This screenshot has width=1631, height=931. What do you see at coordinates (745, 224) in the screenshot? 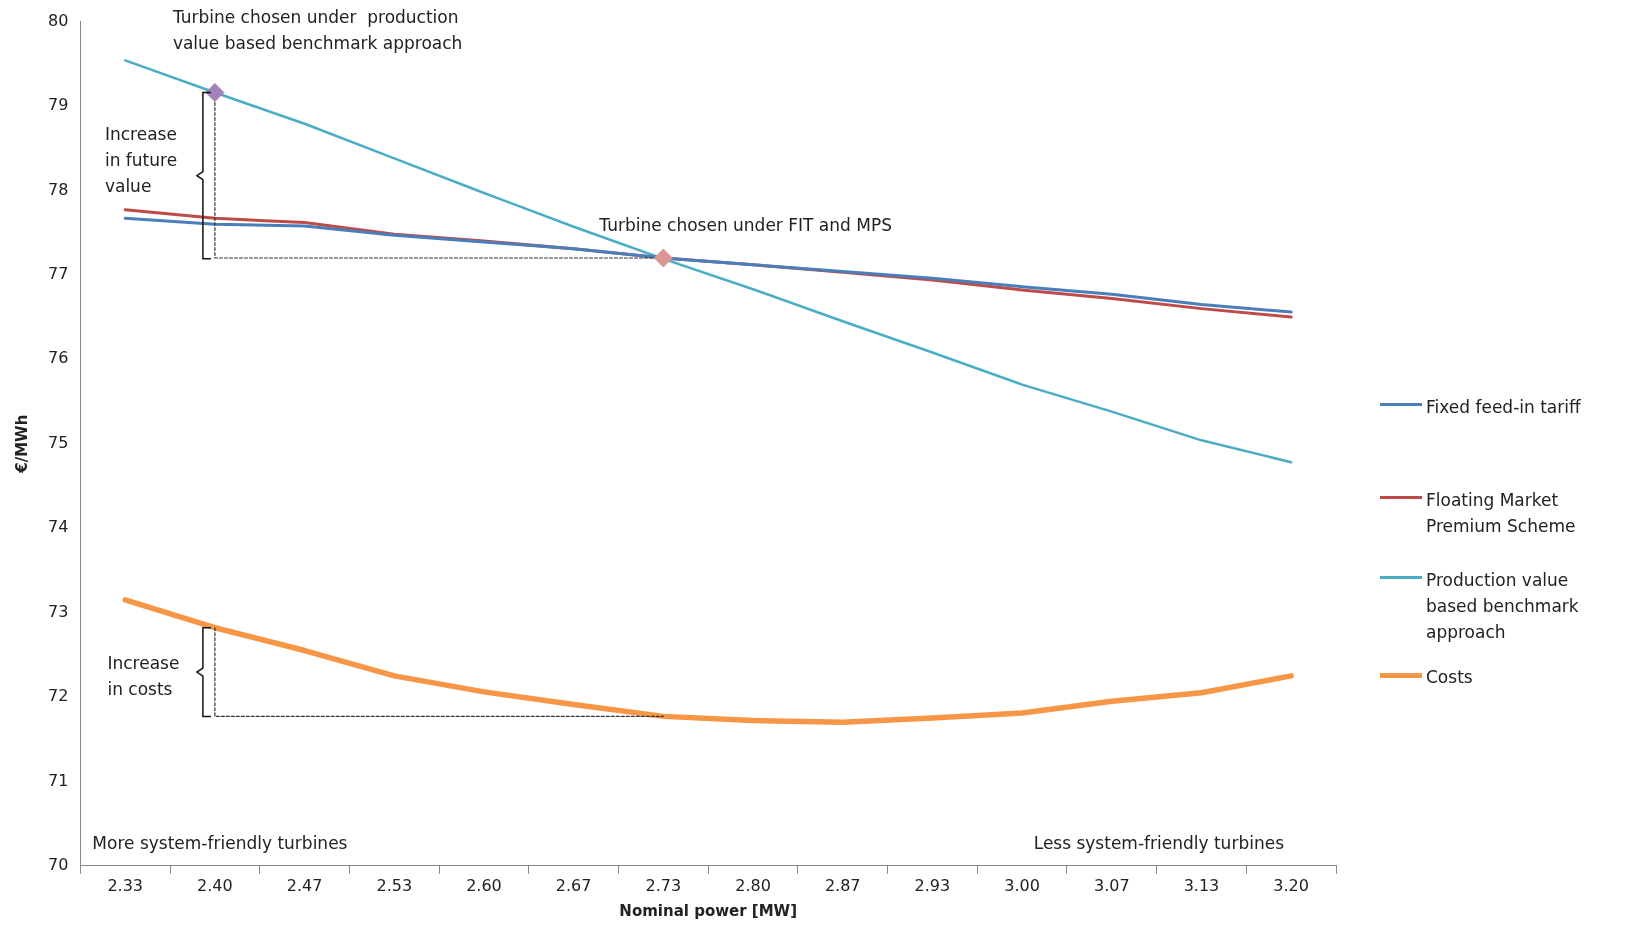
I see `annotation: Turbine chosen under FIT and MPS` at bounding box center [745, 224].